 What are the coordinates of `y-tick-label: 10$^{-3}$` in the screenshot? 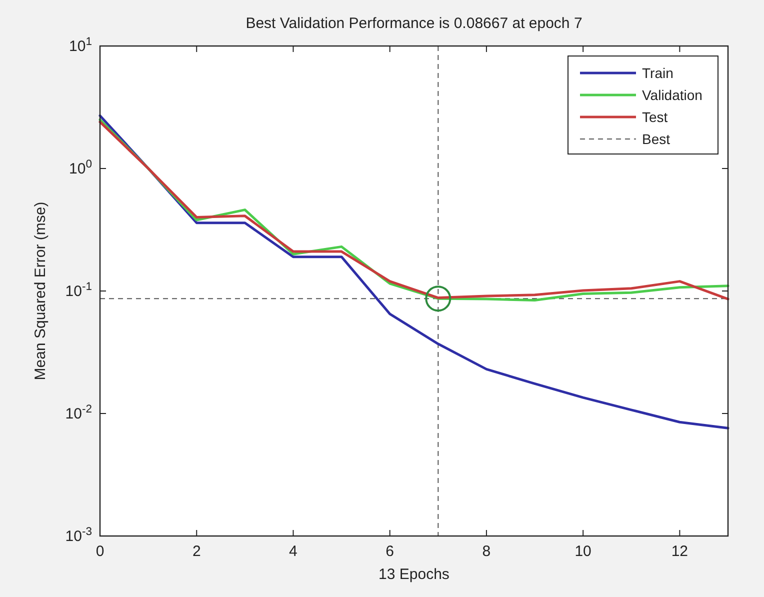 It's located at (78, 535).